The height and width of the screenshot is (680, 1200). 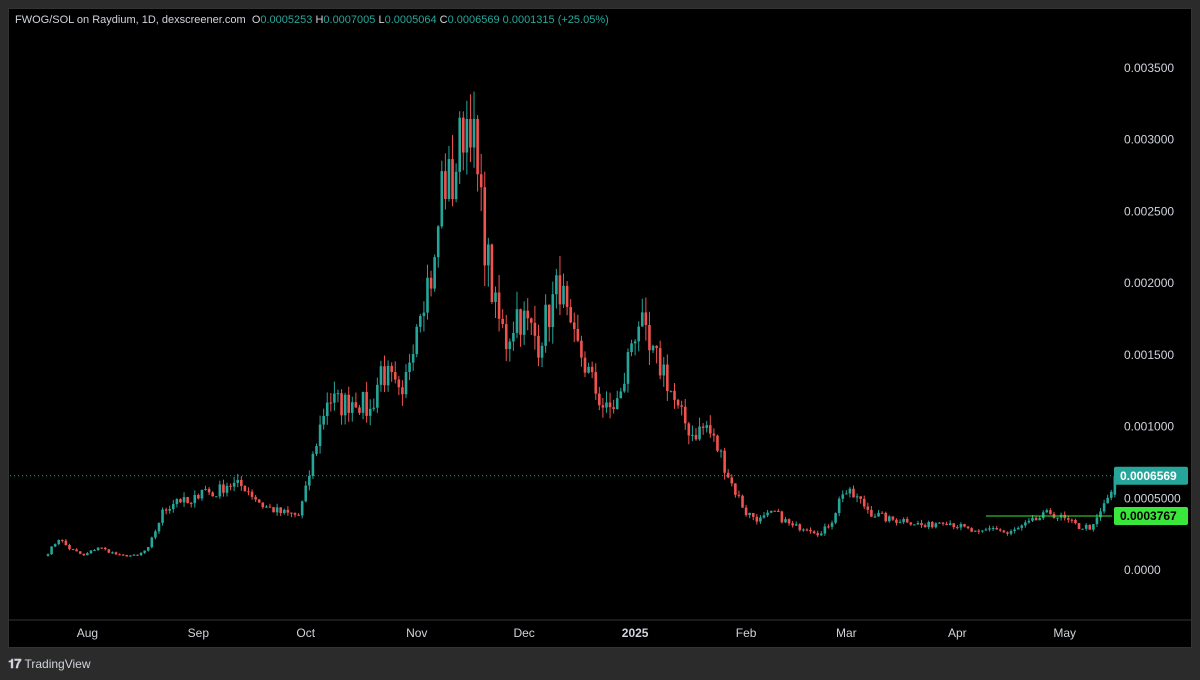 What do you see at coordinates (1064, 633) in the screenshot?
I see `time-tick-label: May` at bounding box center [1064, 633].